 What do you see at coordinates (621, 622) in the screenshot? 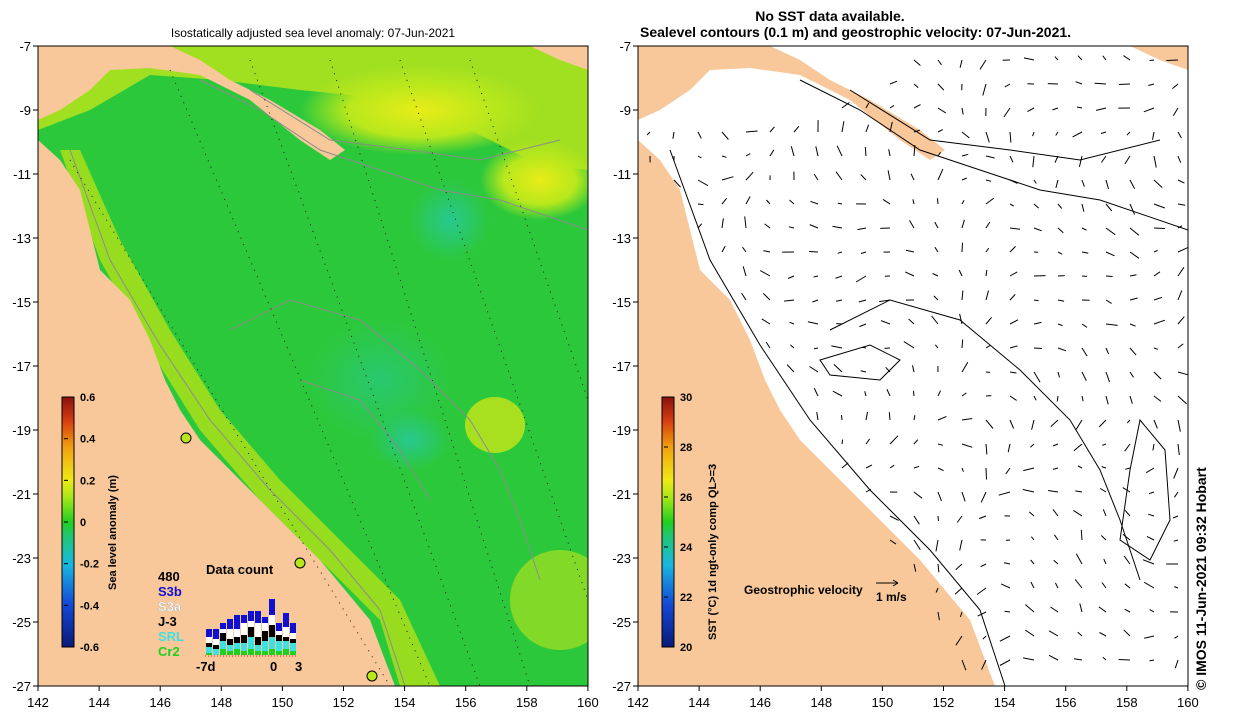
I see `lat-tick-label: -25` at bounding box center [621, 622].